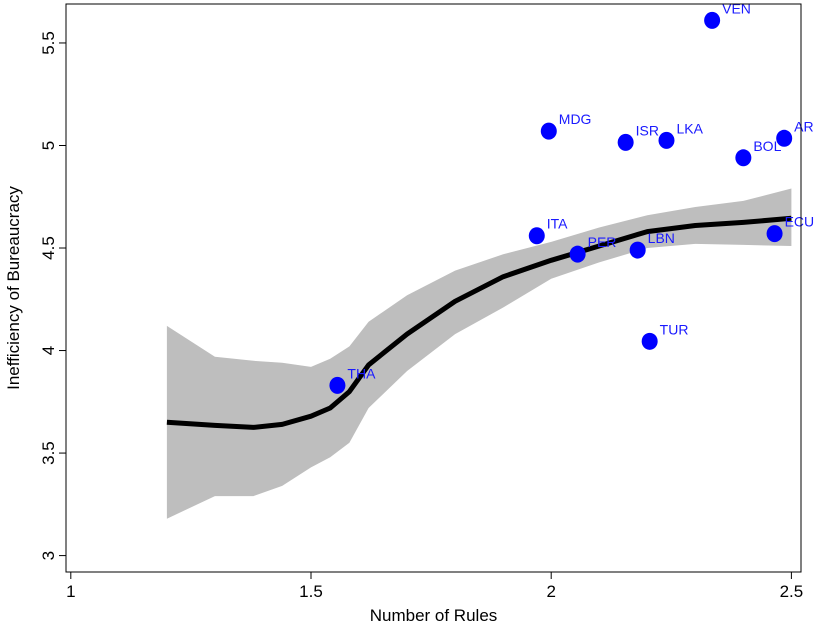 Image resolution: width=814 pixels, height=629 pixels. Describe the element at coordinates (661, 238) in the screenshot. I see `point-label-lbn: LBN` at that location.